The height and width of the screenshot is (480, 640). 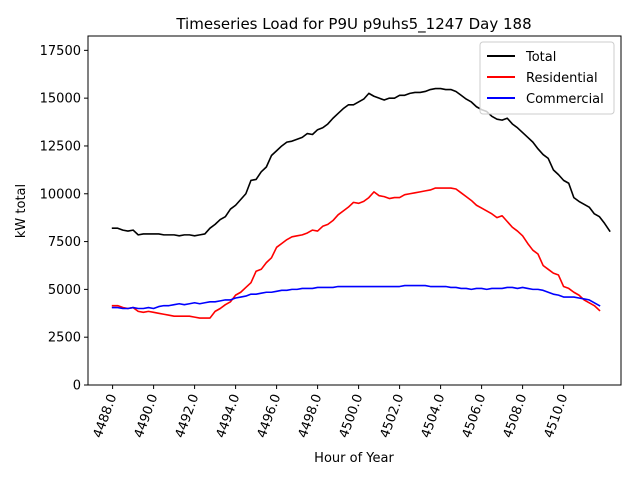 What do you see at coordinates (77, 386) in the screenshot?
I see `y-tick-label: 0` at bounding box center [77, 386].